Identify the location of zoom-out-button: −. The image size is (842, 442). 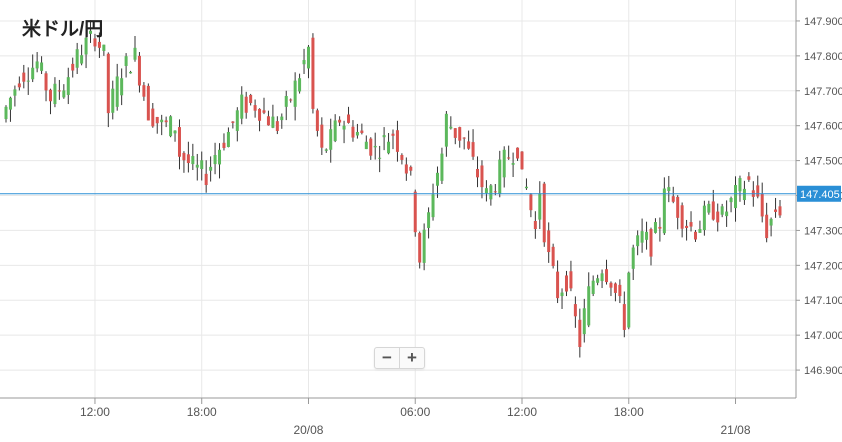
(387, 357).